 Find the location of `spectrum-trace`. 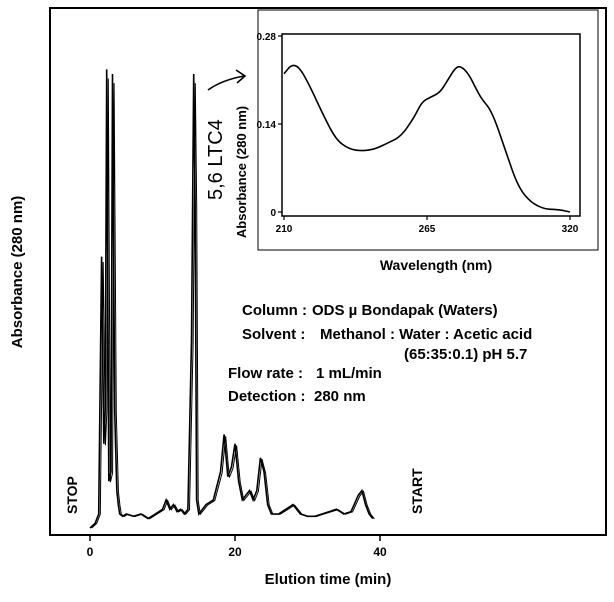

spectrum-trace is located at coordinates (427, 138).